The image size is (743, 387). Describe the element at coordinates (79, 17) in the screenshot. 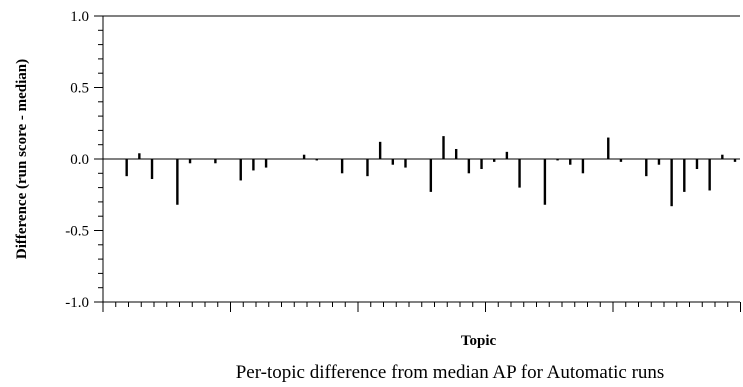

I see `y-tick-label: 1.0` at that location.